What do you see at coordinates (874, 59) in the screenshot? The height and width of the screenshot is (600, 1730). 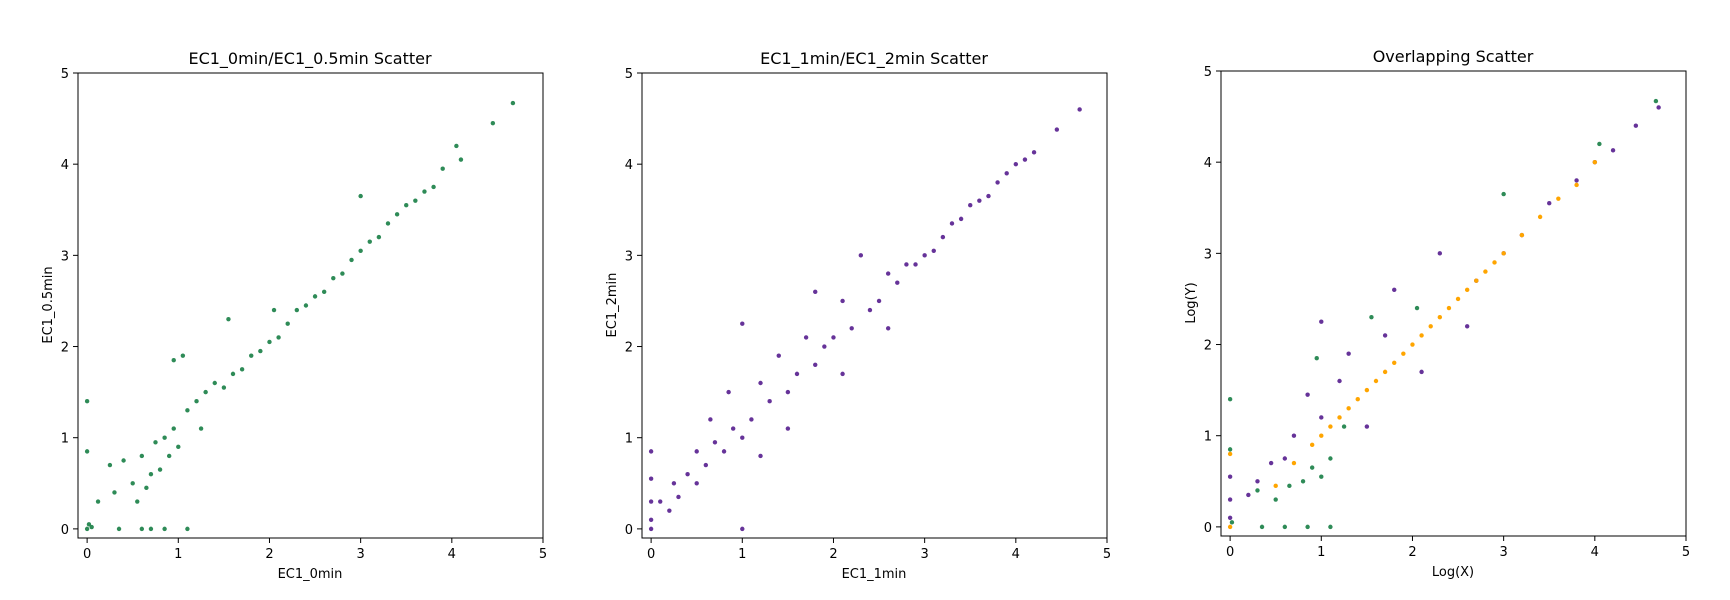 I see `chart-title: EC1_1min/EC1_2min Scatter` at bounding box center [874, 59].